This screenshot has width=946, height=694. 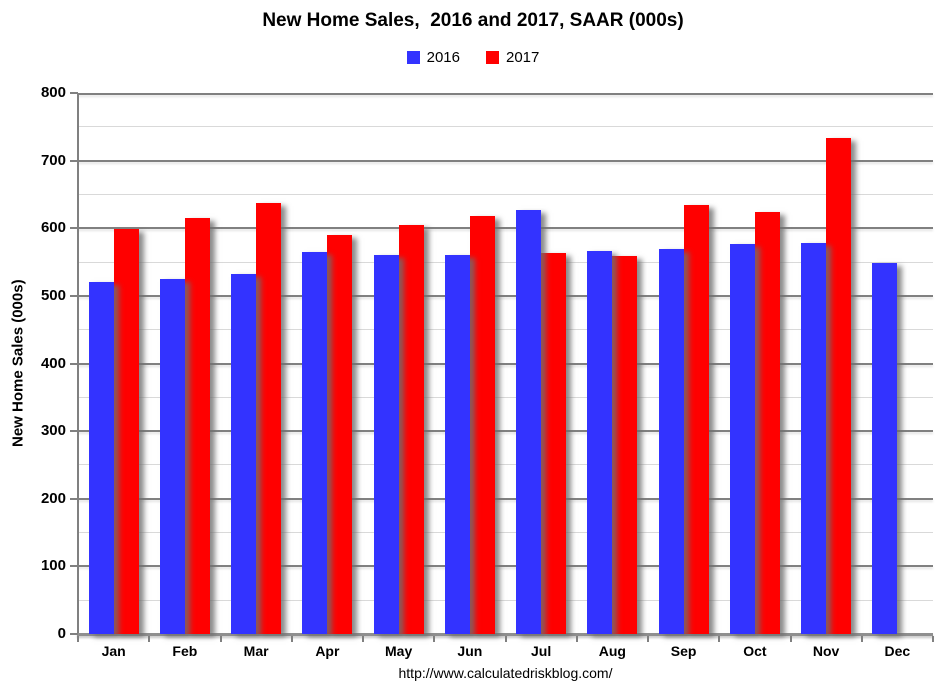 I want to click on bar-2016-aug, so click(x=600, y=442).